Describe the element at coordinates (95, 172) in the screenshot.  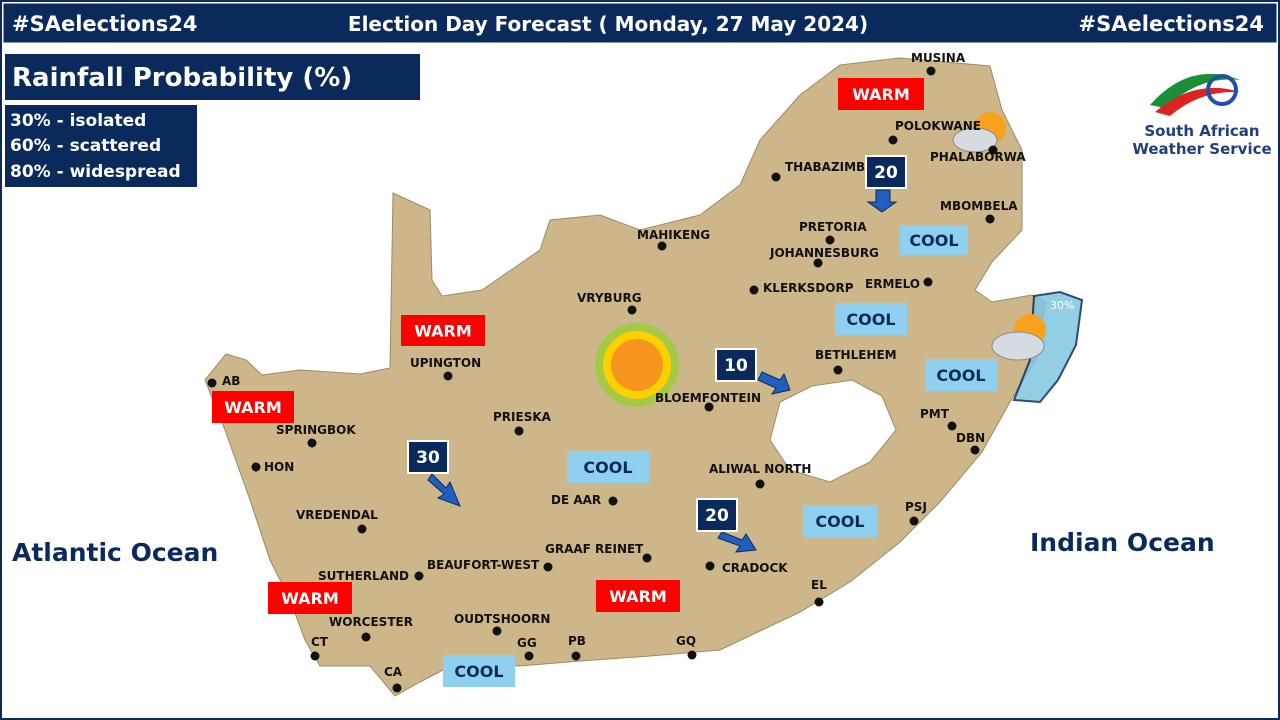
I see `legend-item: 80% - widespread` at that location.